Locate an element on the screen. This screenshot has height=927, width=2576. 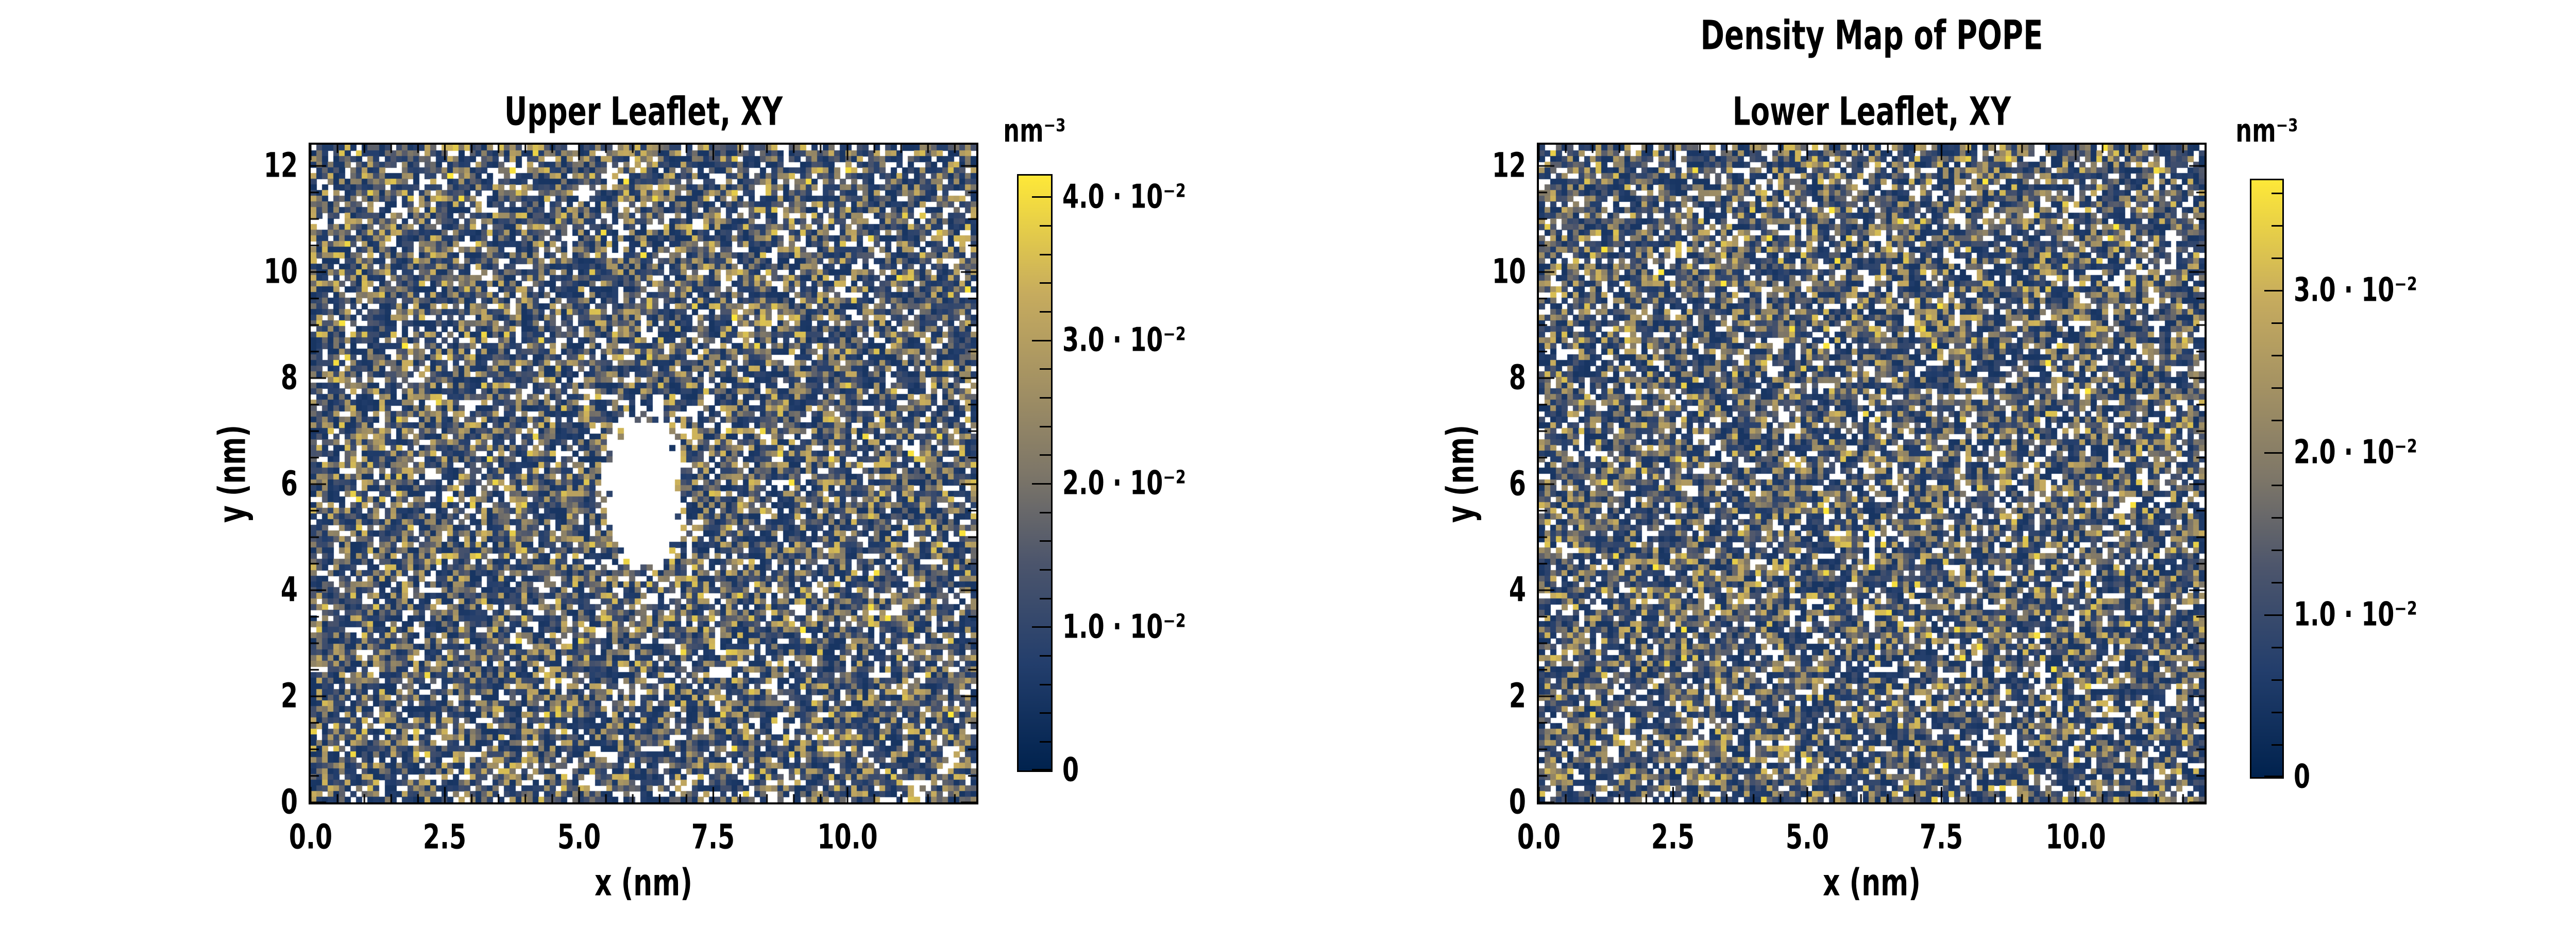
colorbar-tick-label: 4.0 · 10⁻² is located at coordinates (1124, 197).